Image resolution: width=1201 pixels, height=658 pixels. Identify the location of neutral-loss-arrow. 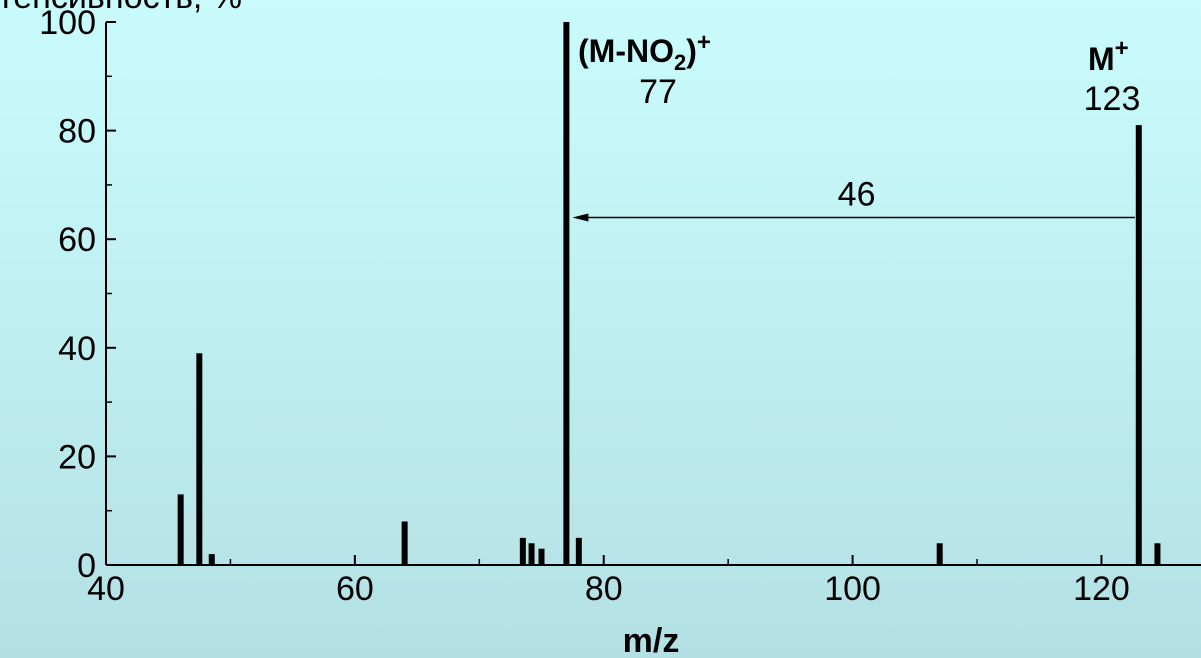
(853, 217).